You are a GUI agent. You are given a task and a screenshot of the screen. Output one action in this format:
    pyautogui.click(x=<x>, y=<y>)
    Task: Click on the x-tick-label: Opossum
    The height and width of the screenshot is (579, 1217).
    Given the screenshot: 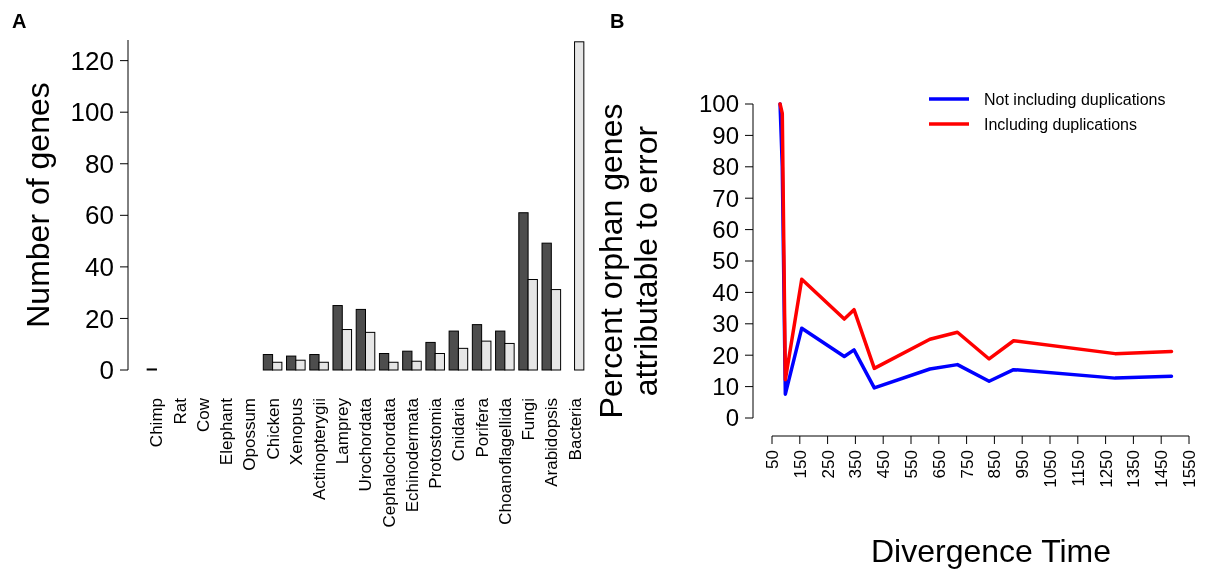 What is the action you would take?
    pyautogui.click(x=250, y=434)
    